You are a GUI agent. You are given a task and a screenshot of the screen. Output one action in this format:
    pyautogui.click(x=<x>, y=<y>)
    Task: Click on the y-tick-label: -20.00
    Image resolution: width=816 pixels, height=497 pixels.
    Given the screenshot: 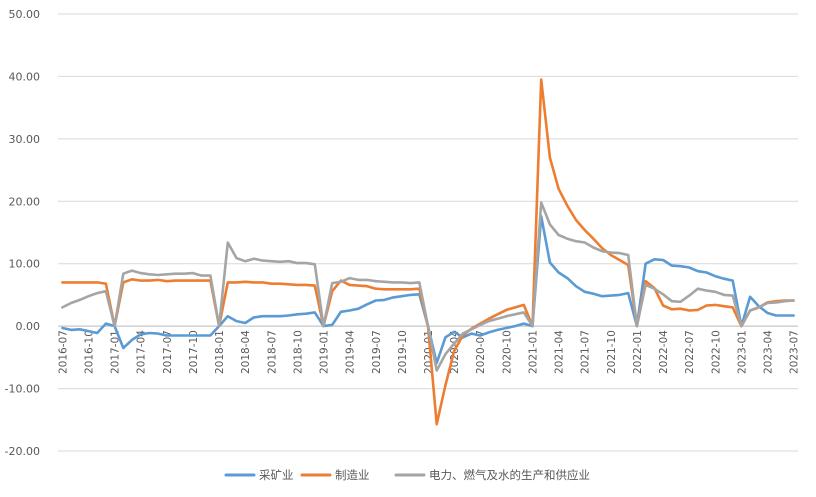 What is the action you would take?
    pyautogui.click(x=22, y=451)
    